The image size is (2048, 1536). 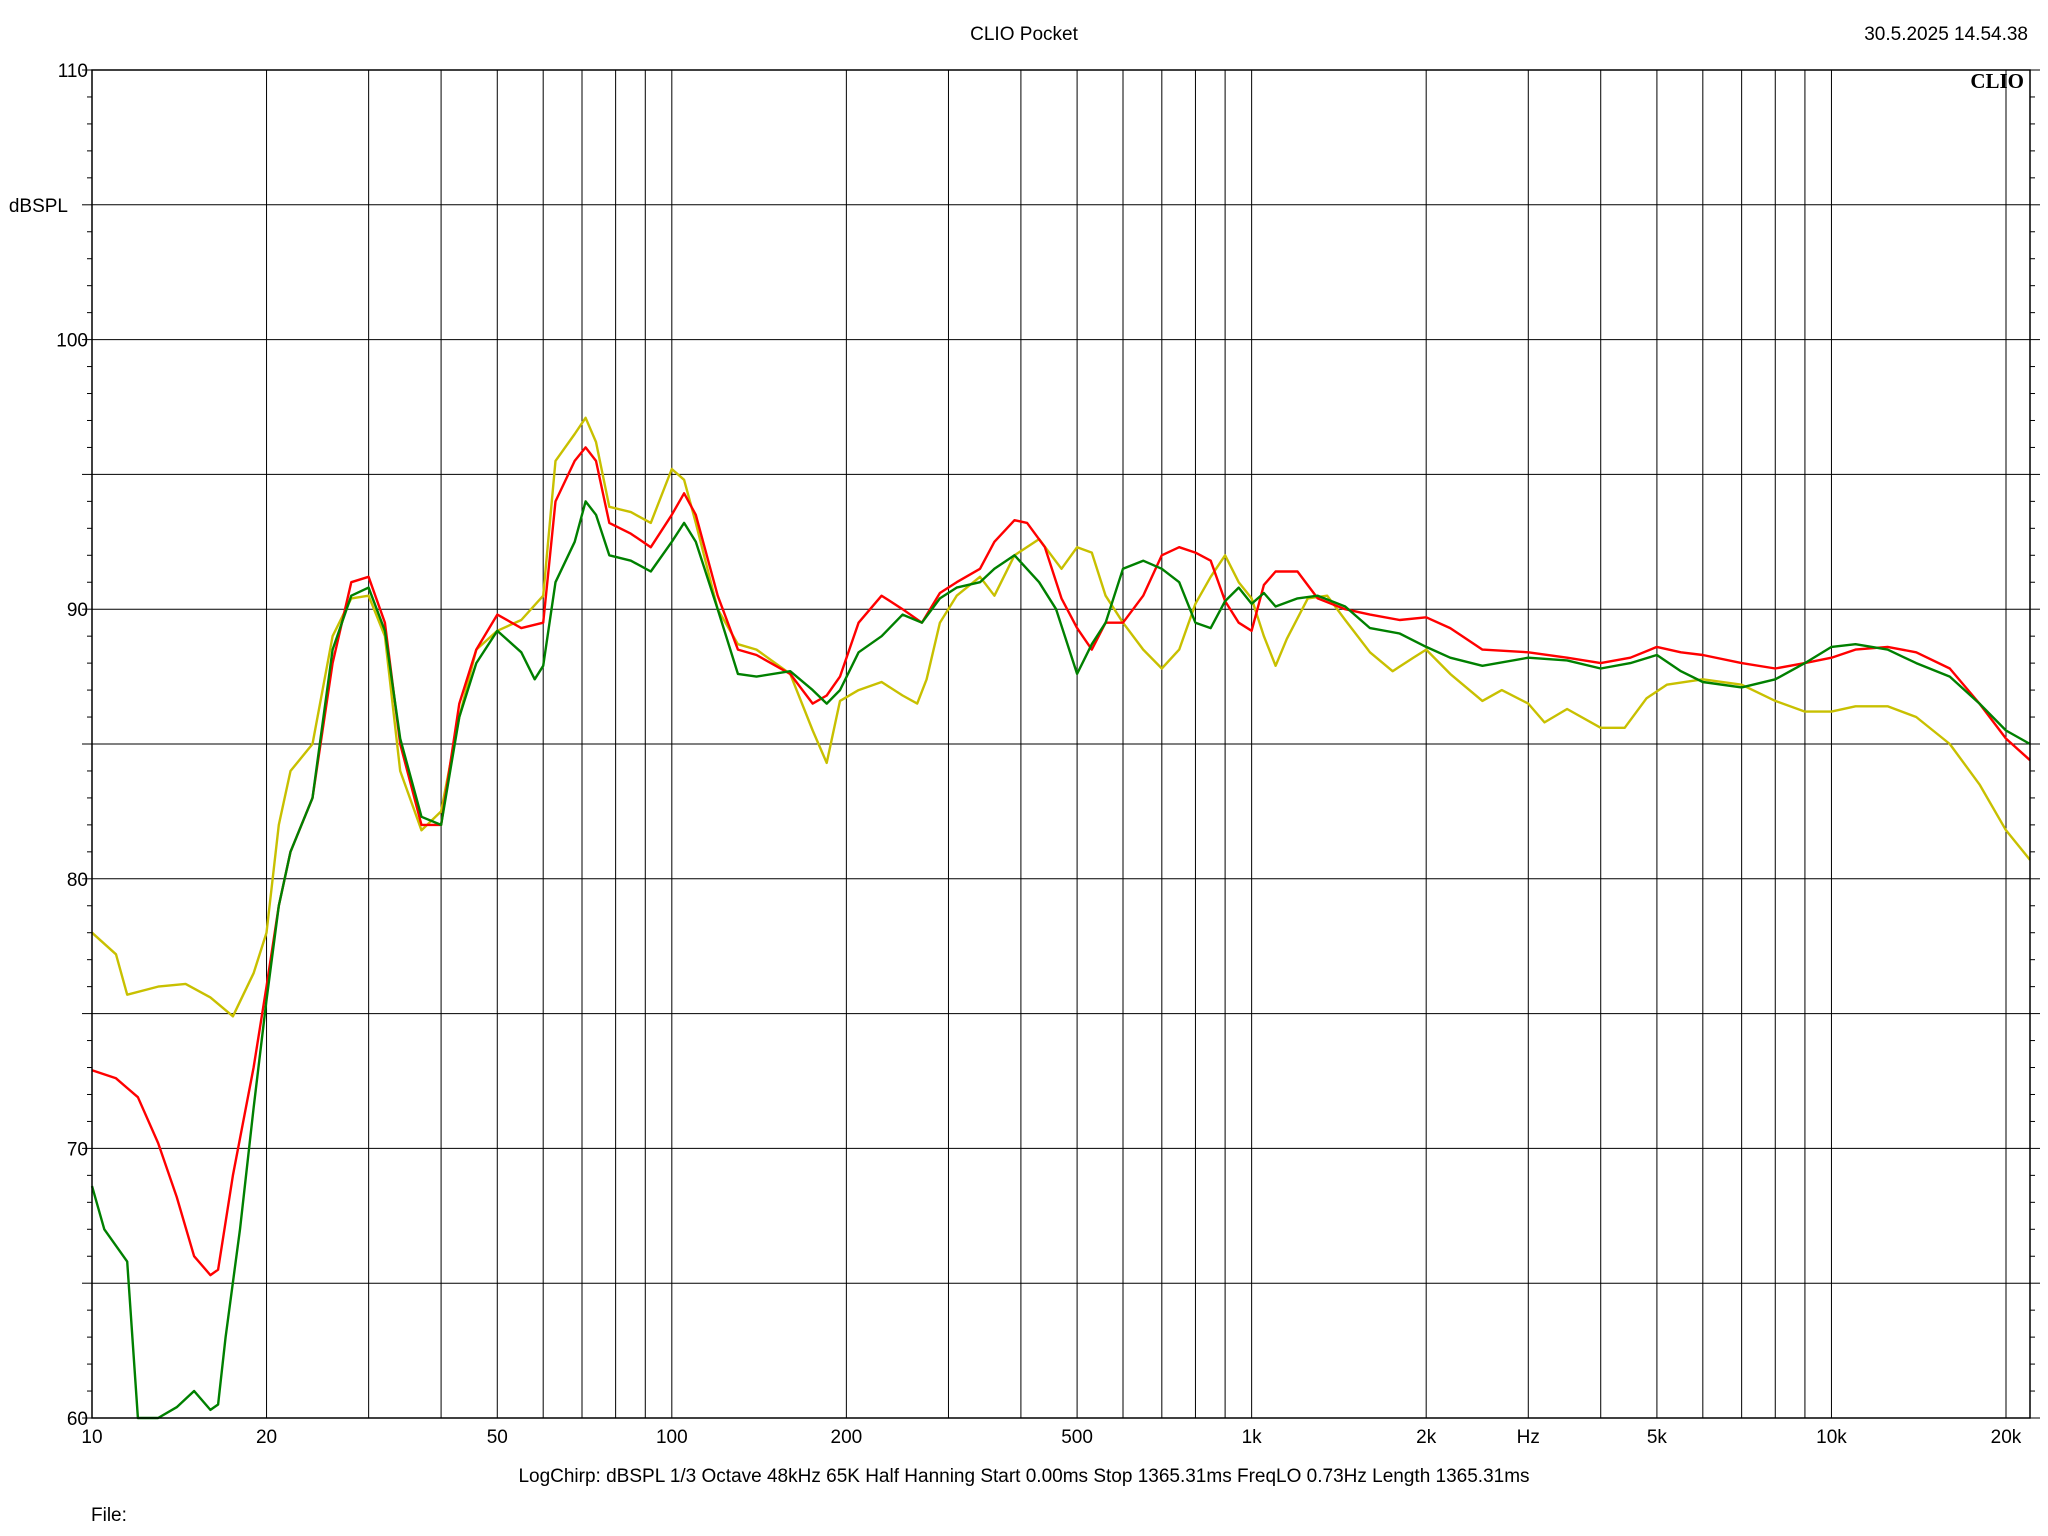 What do you see at coordinates (672, 1437) in the screenshot?
I see `x-tick-label: 100` at bounding box center [672, 1437].